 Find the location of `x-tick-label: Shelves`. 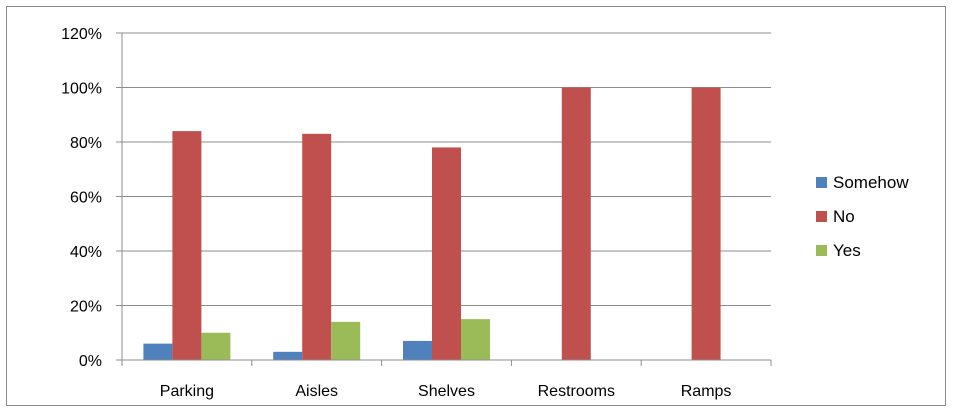

x-tick-label: Shelves is located at coordinates (446, 391).